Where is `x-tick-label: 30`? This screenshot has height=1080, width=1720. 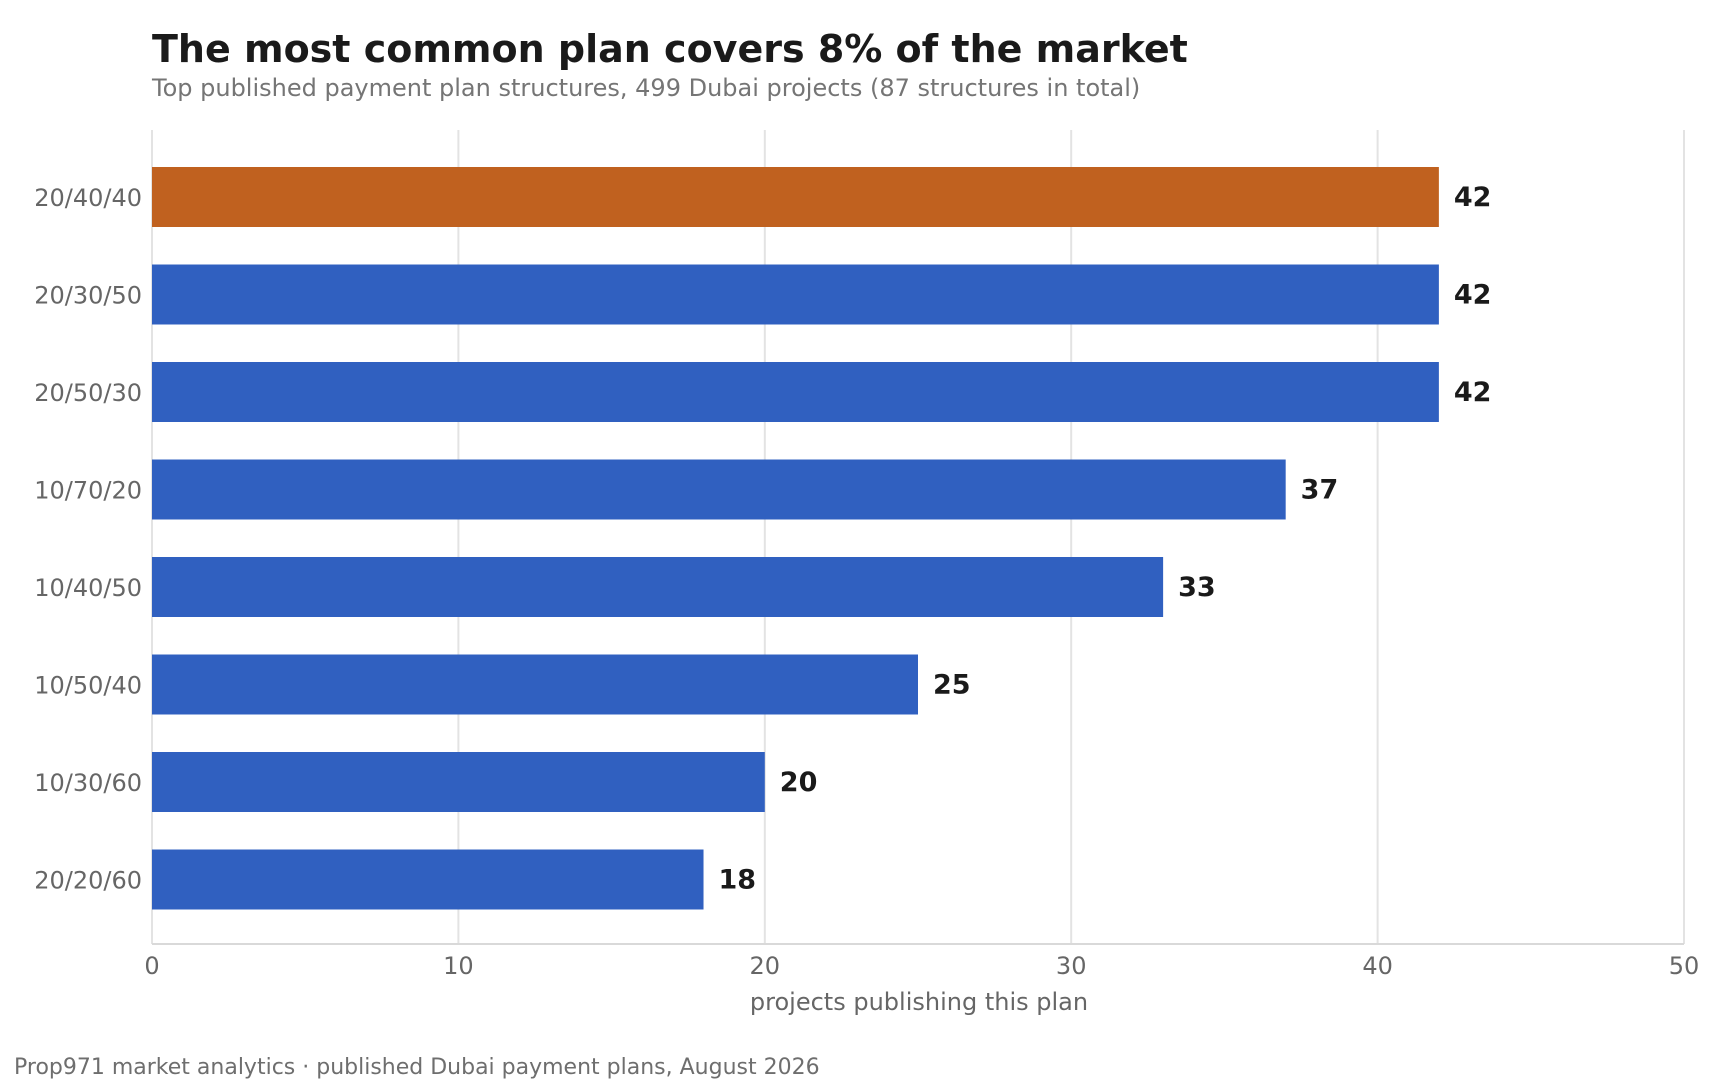
x-tick-label: 30 is located at coordinates (1071, 966).